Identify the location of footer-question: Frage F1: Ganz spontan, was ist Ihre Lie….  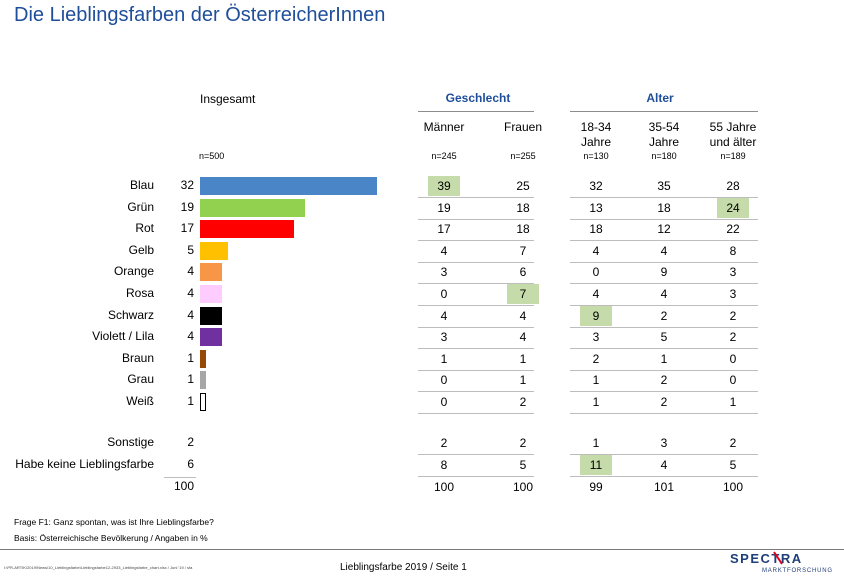
(114, 522).